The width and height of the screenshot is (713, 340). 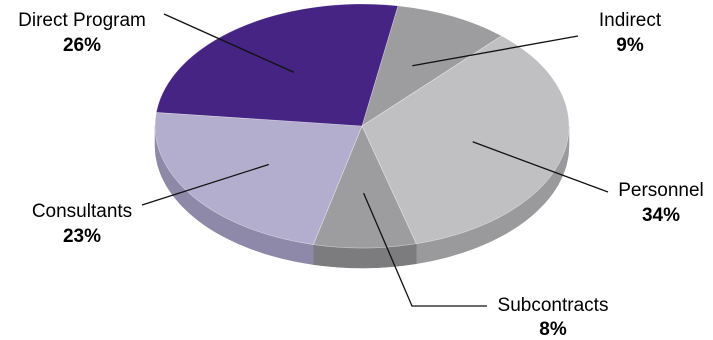 I want to click on slice-label-value: 34%, so click(x=661, y=215).